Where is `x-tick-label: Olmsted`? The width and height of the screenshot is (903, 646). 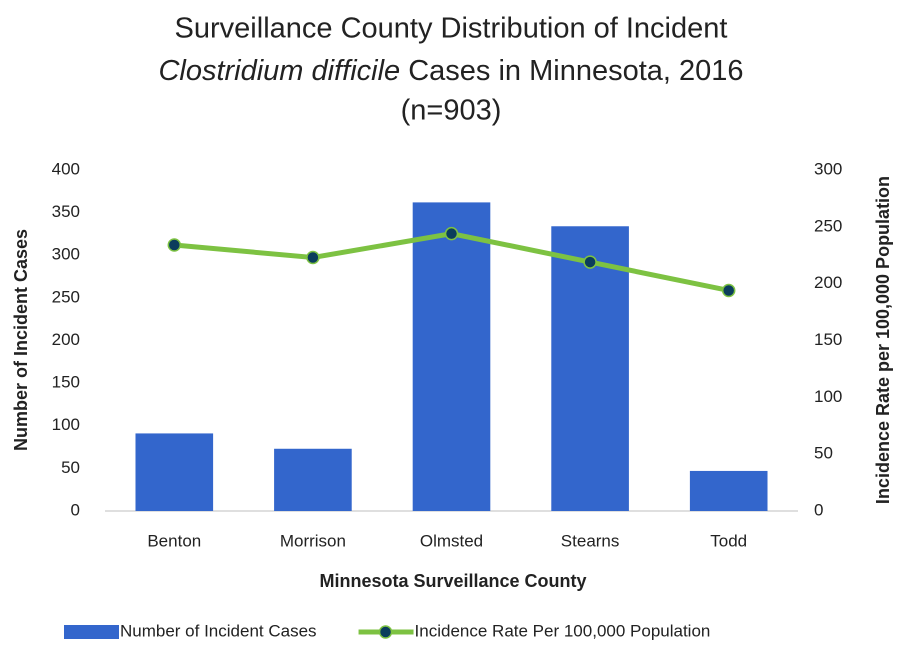
x-tick-label: Olmsted is located at coordinates (451, 540).